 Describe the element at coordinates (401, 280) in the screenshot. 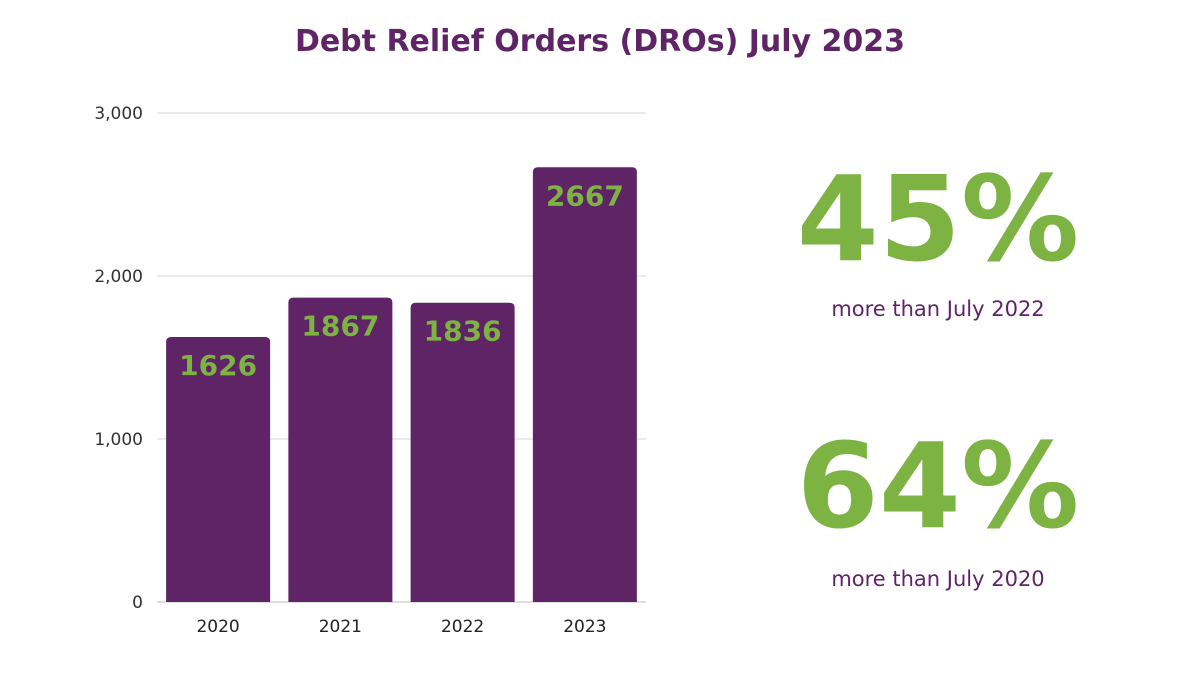

I see `bar-data-labels: 1626 1867 1836 2667` at that location.